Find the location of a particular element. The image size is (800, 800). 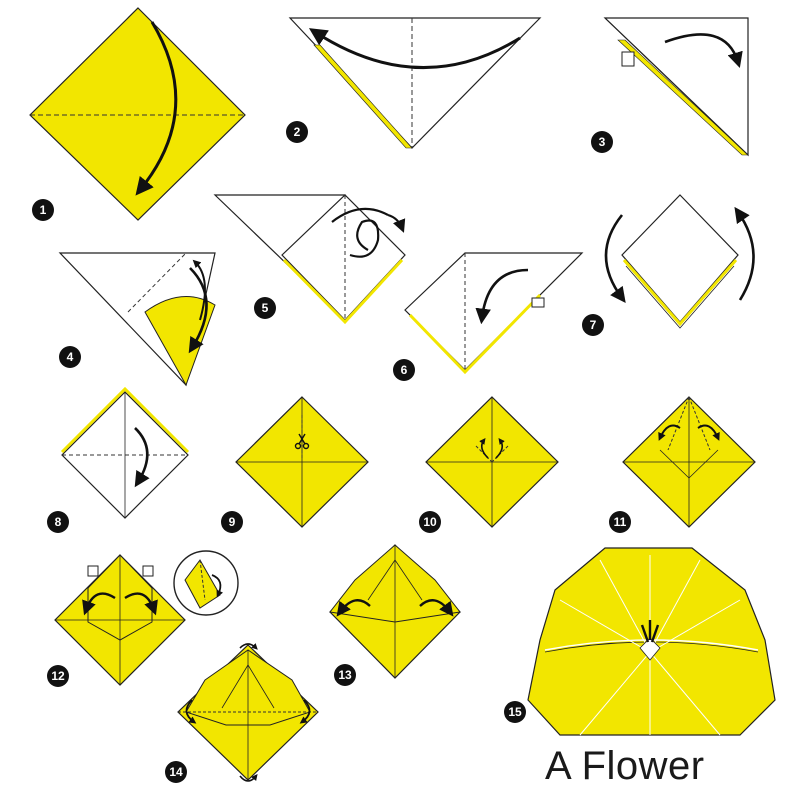

step-9-figure is located at coordinates (302, 462).